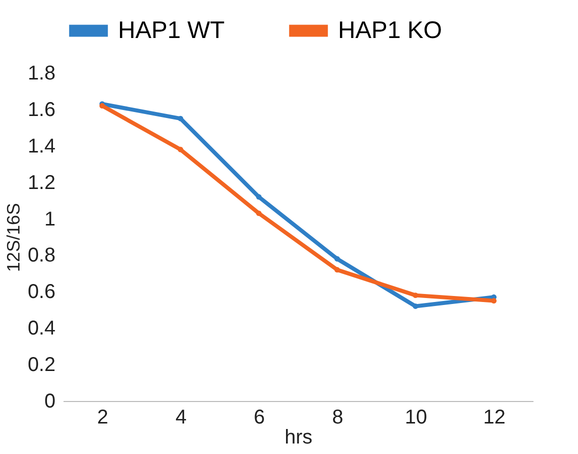 This screenshot has height=454, width=578. Describe the element at coordinates (338, 417) in the screenshot. I see `x-tick-label: 8` at that location.